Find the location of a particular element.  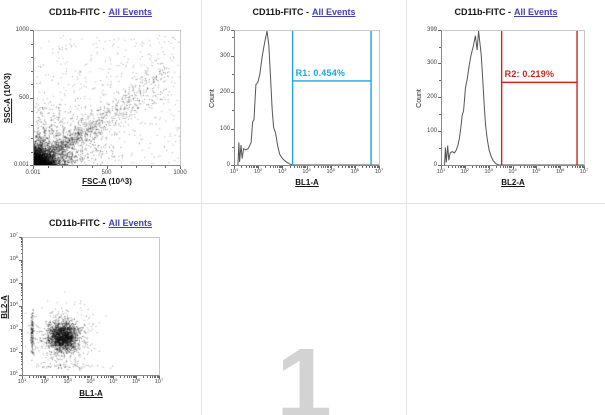

ssc-a-axis-link: SSC-A is located at coordinates (8, 111).